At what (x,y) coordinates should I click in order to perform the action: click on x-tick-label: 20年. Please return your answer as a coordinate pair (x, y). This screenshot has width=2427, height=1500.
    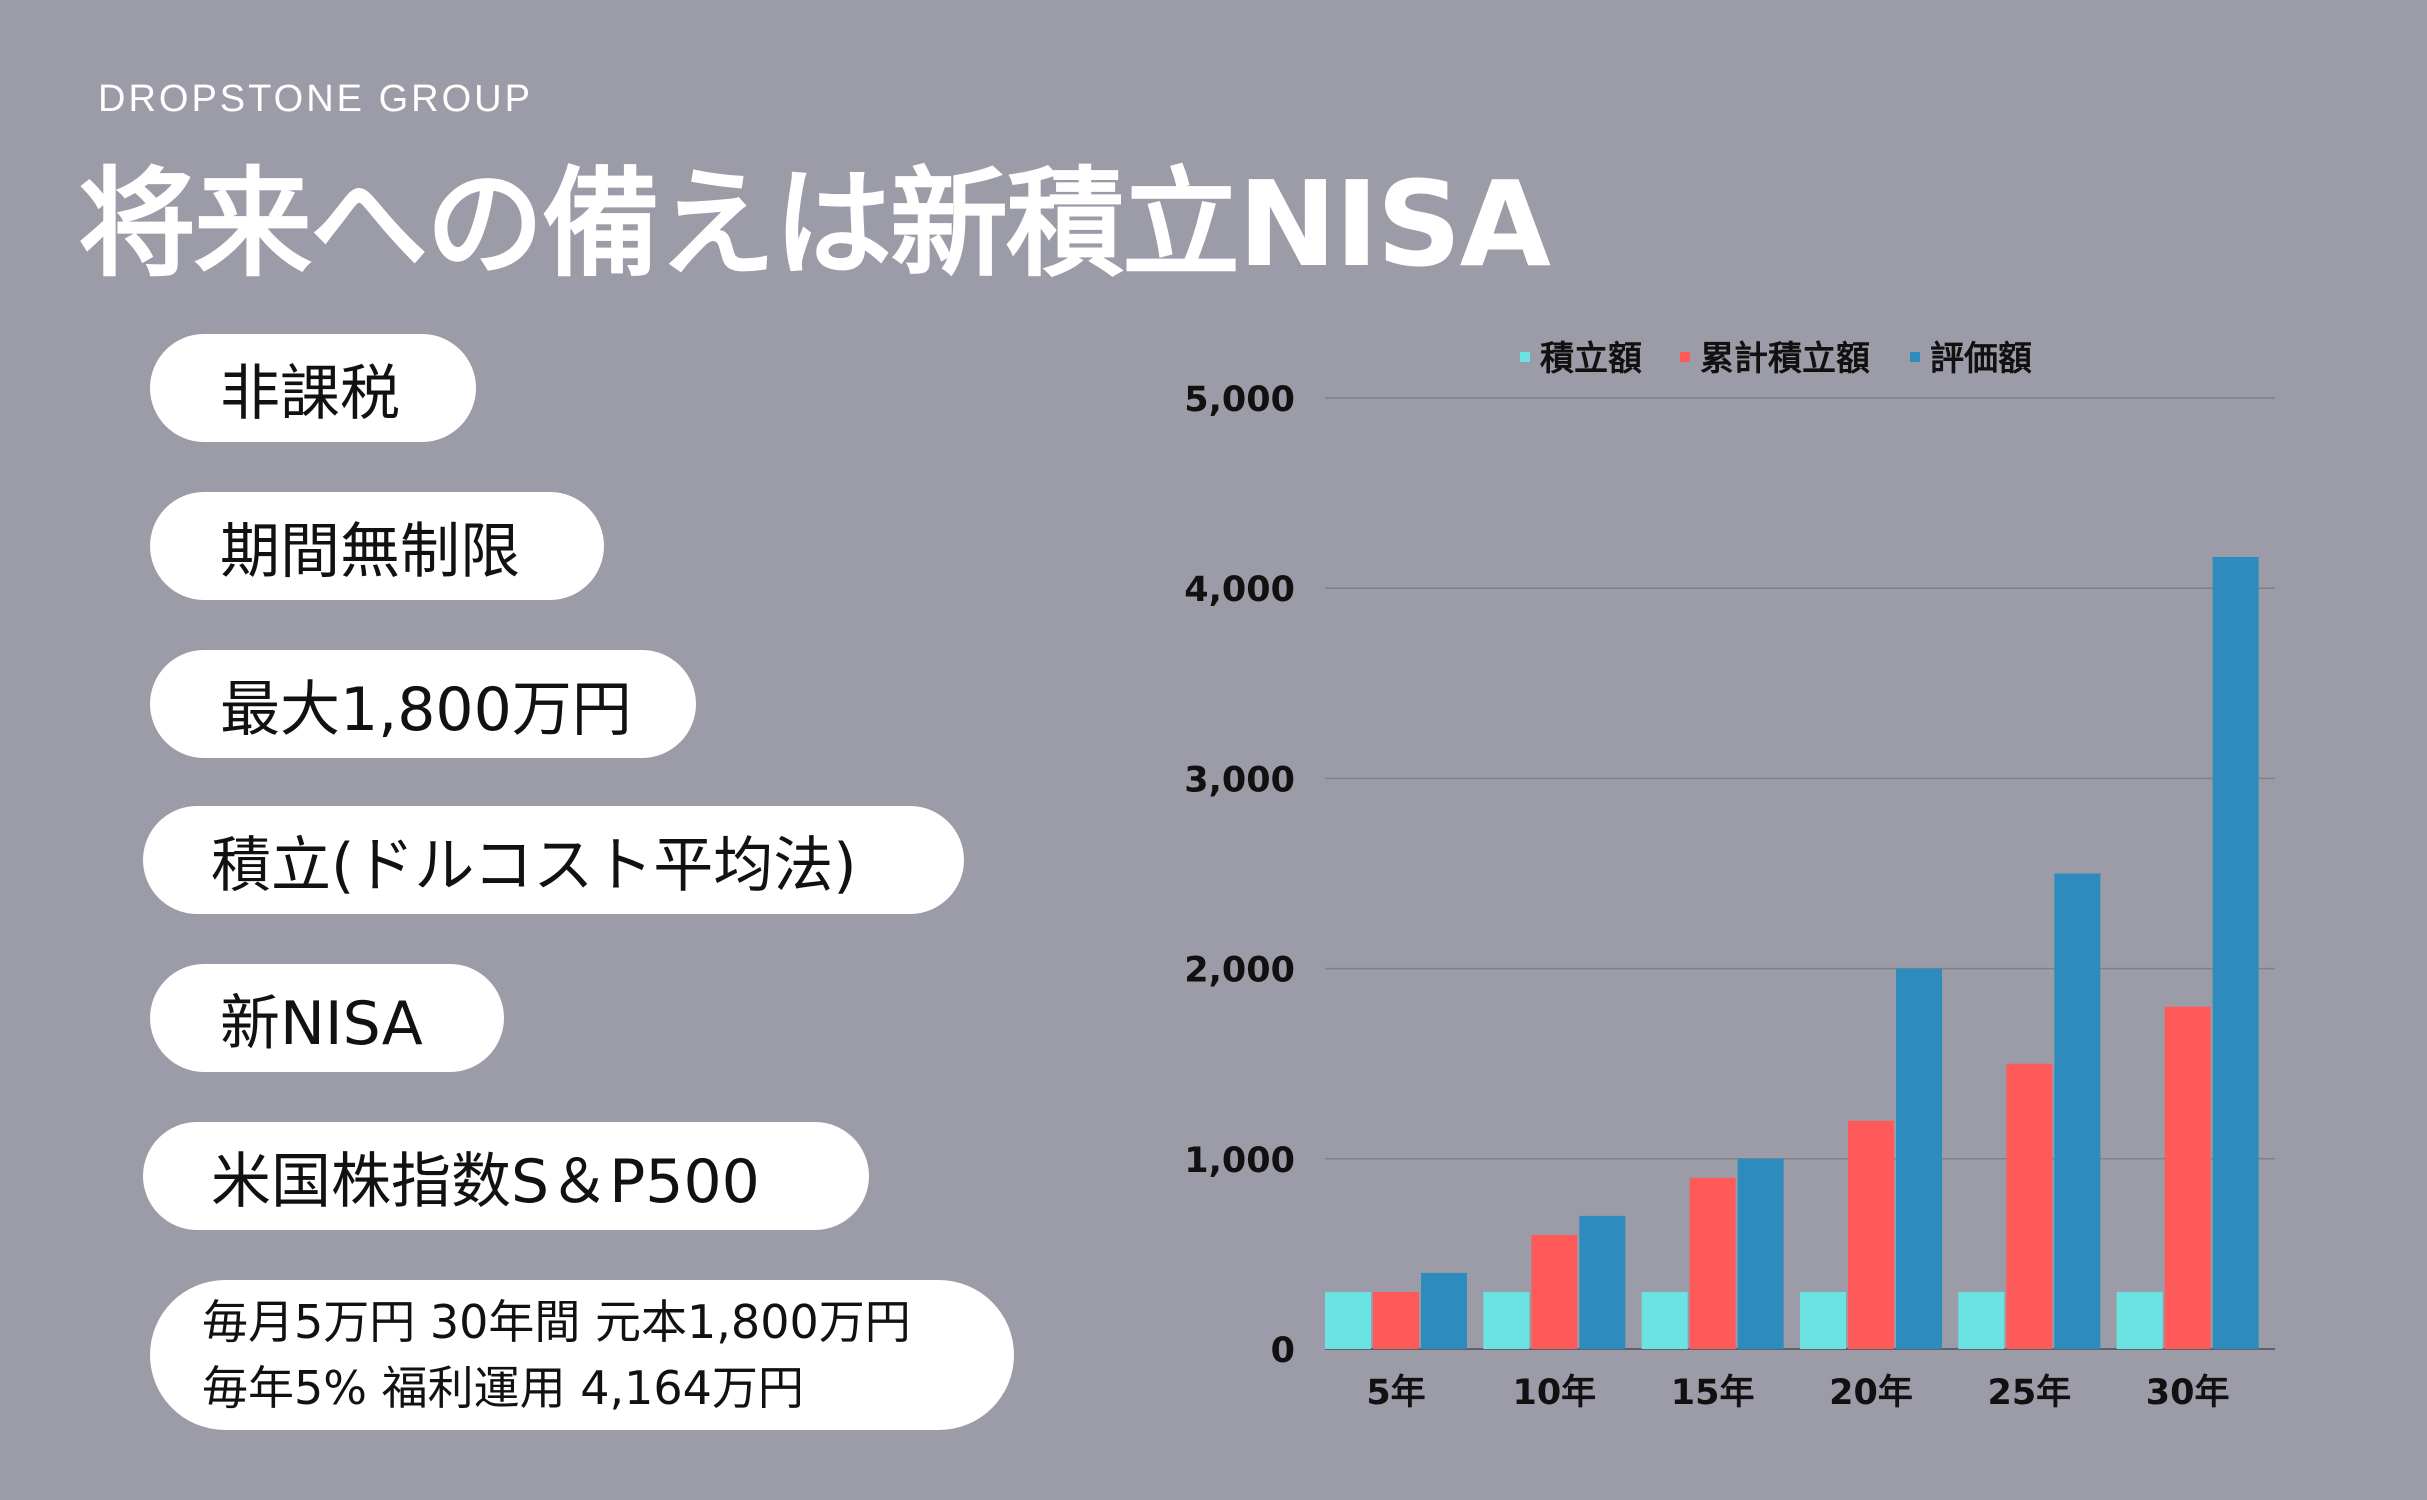
    Looking at the image, I should click on (1871, 1393).